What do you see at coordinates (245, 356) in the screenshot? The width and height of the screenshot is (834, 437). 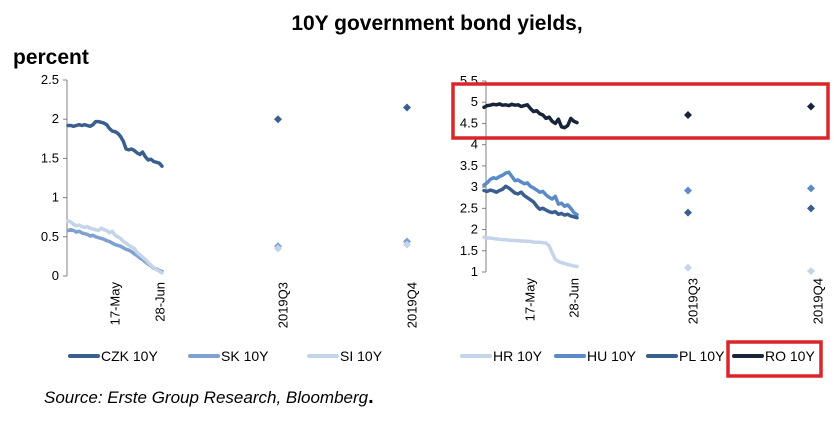 I see `legend-label: SK 10Y` at bounding box center [245, 356].